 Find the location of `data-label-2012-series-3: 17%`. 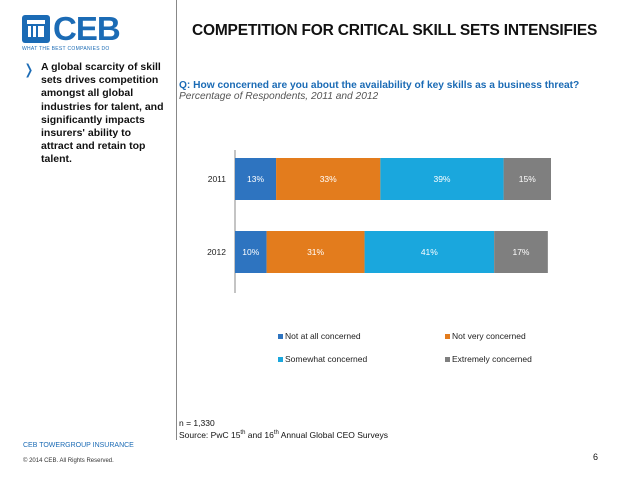

data-label-2012-series-3: 17% is located at coordinates (520, 252).